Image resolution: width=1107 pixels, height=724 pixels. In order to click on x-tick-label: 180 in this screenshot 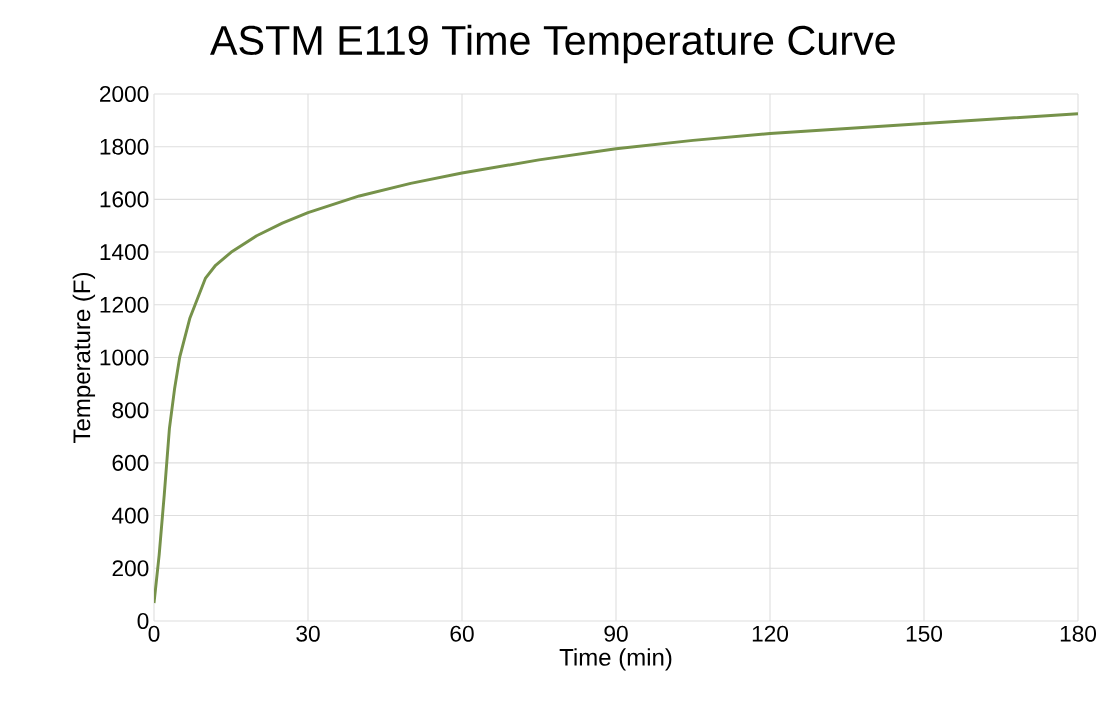, I will do `click(1078, 633)`.